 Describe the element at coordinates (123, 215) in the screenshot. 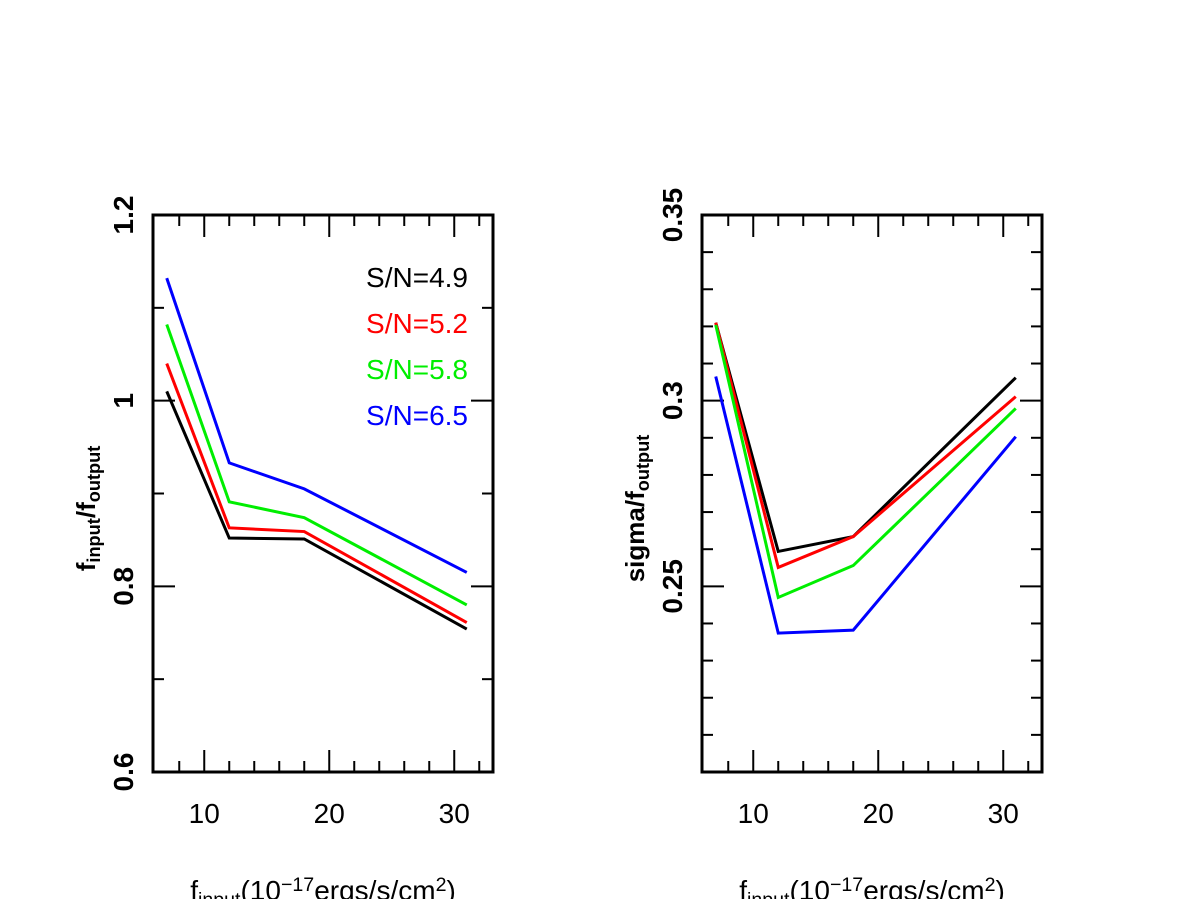

I see `y-tick-label: 1.2` at that location.